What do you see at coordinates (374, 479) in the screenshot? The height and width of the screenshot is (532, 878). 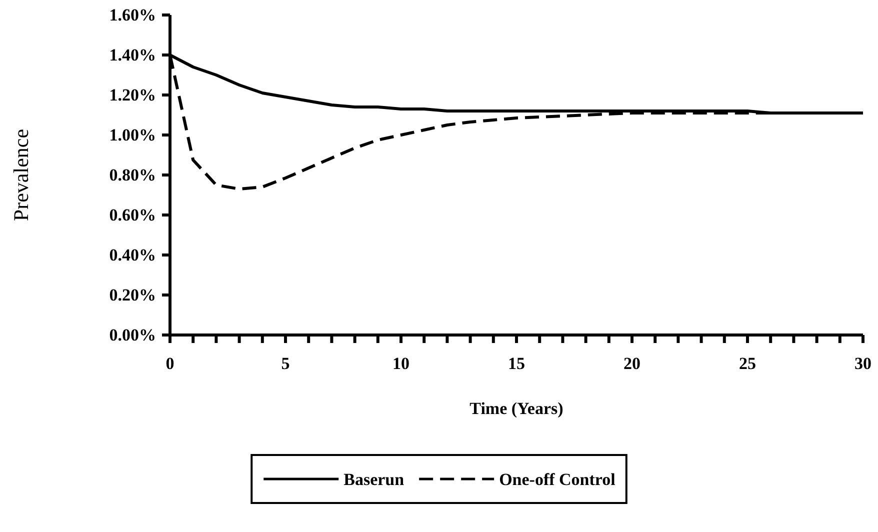 I see `legend-label: Baserun` at bounding box center [374, 479].